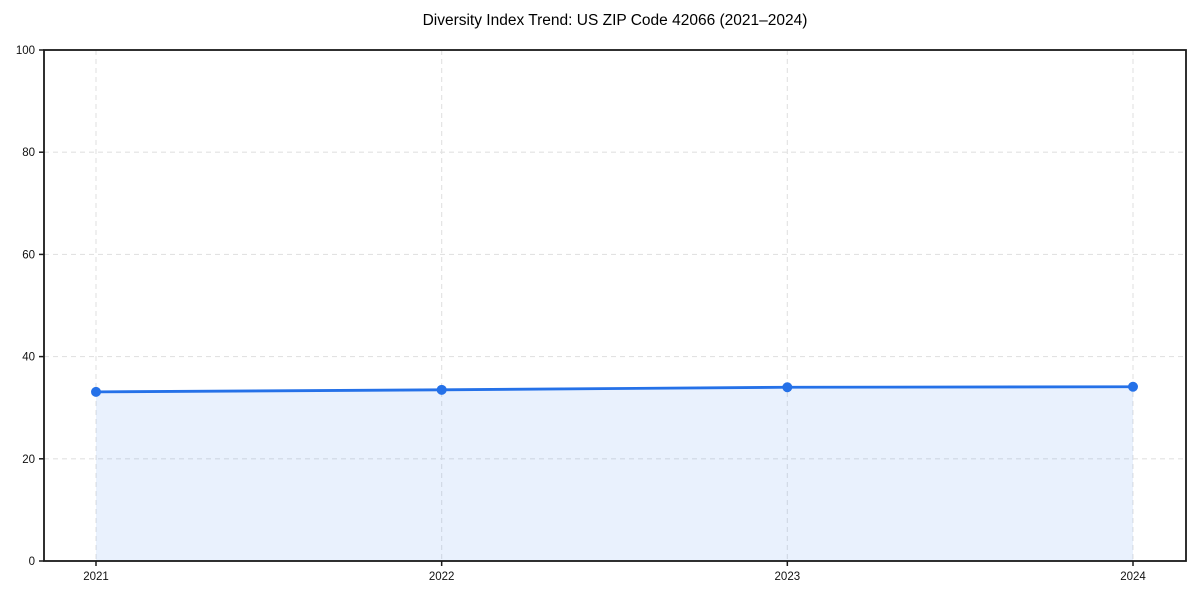 This screenshot has height=600, width=1200. Describe the element at coordinates (28, 153) in the screenshot. I see `y-tick-label: 80` at that location.